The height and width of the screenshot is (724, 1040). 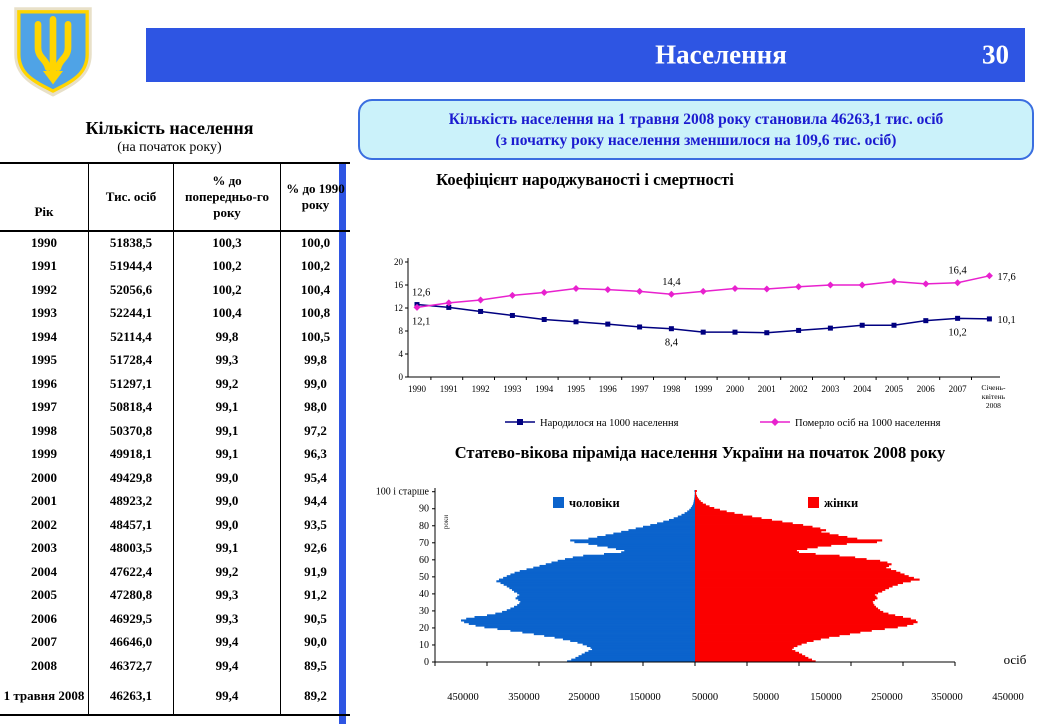 I want to click on table-cell: 94,4, so click(x=315, y=501).